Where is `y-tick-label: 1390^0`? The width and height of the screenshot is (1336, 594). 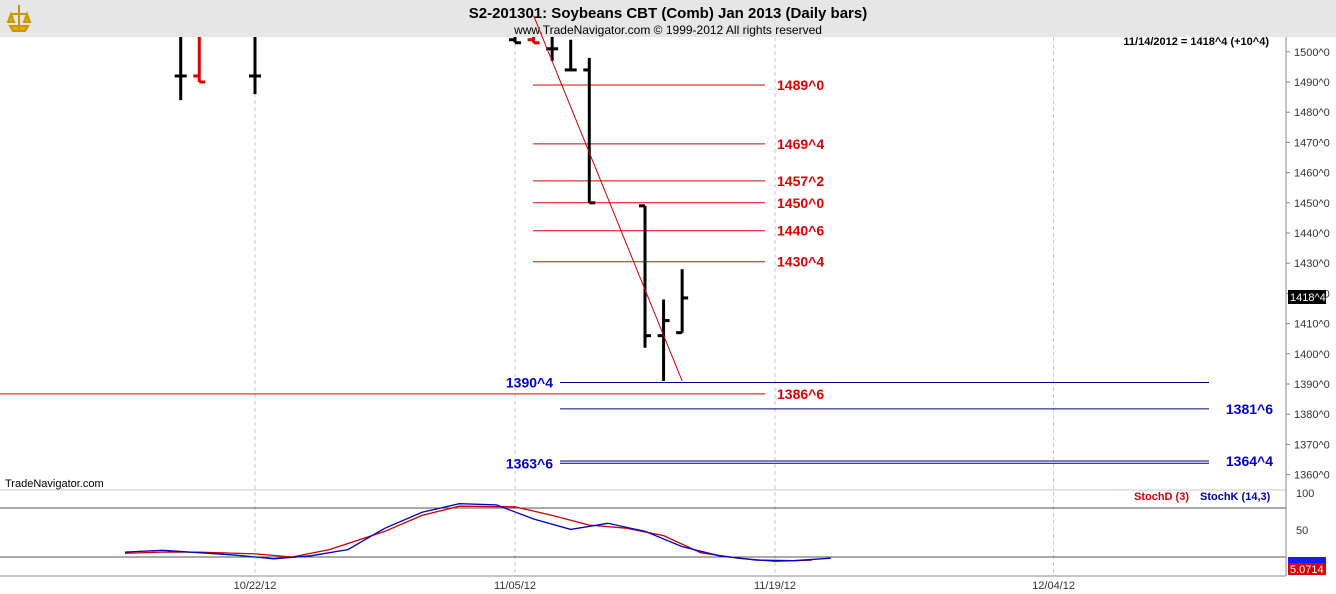
y-tick-label: 1390^0 is located at coordinates (1312, 385).